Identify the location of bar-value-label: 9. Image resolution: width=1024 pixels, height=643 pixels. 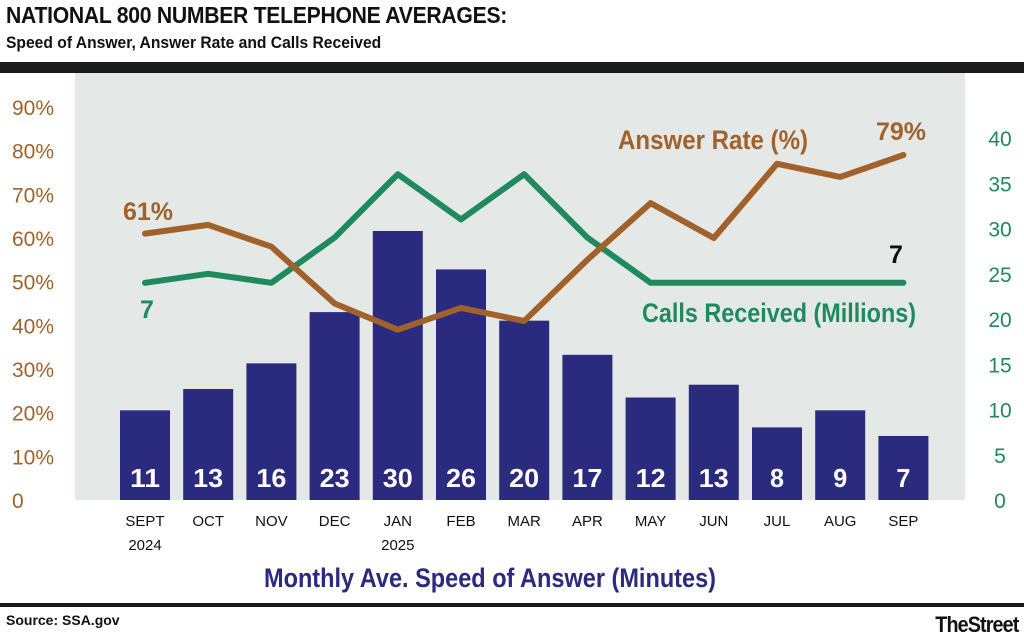
(840, 478).